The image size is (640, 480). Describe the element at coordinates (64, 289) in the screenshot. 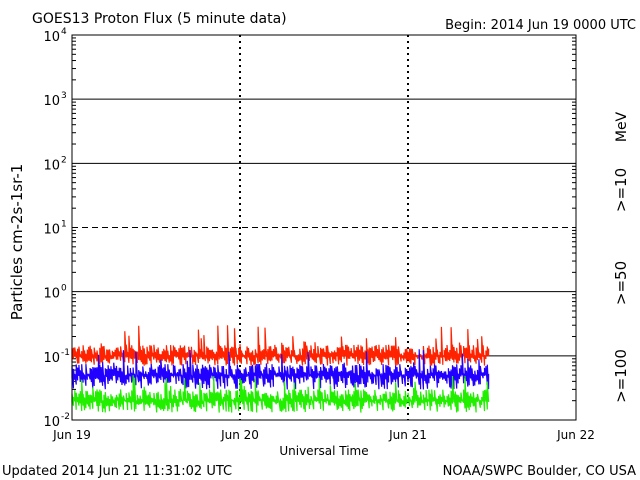

I see `y-tick-exponent: 0` at that location.